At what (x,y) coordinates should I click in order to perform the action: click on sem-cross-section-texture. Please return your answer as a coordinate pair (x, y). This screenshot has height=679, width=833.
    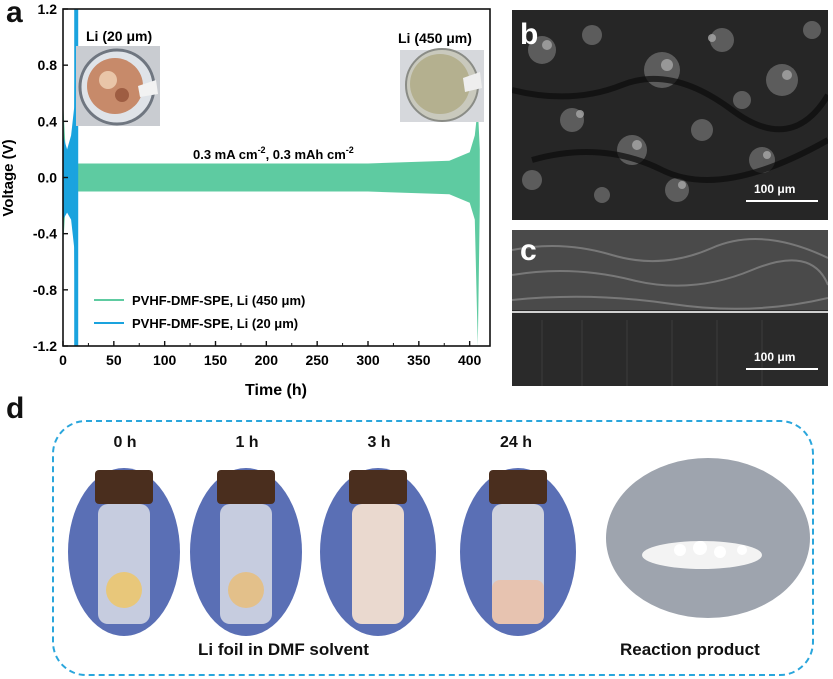
    Looking at the image, I should click on (670, 308).